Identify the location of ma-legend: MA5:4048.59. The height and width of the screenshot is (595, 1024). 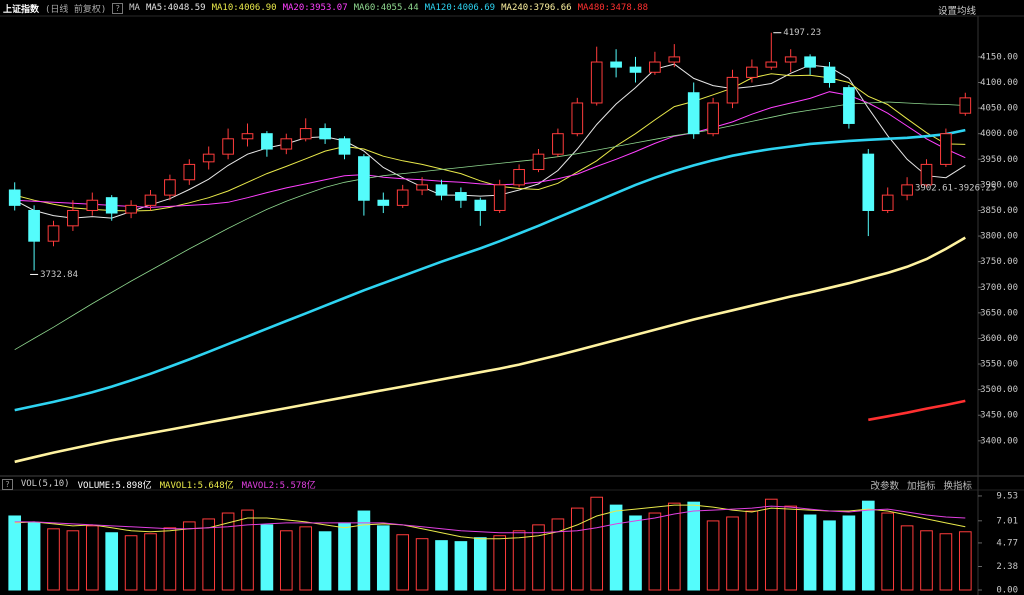
(175, 8).